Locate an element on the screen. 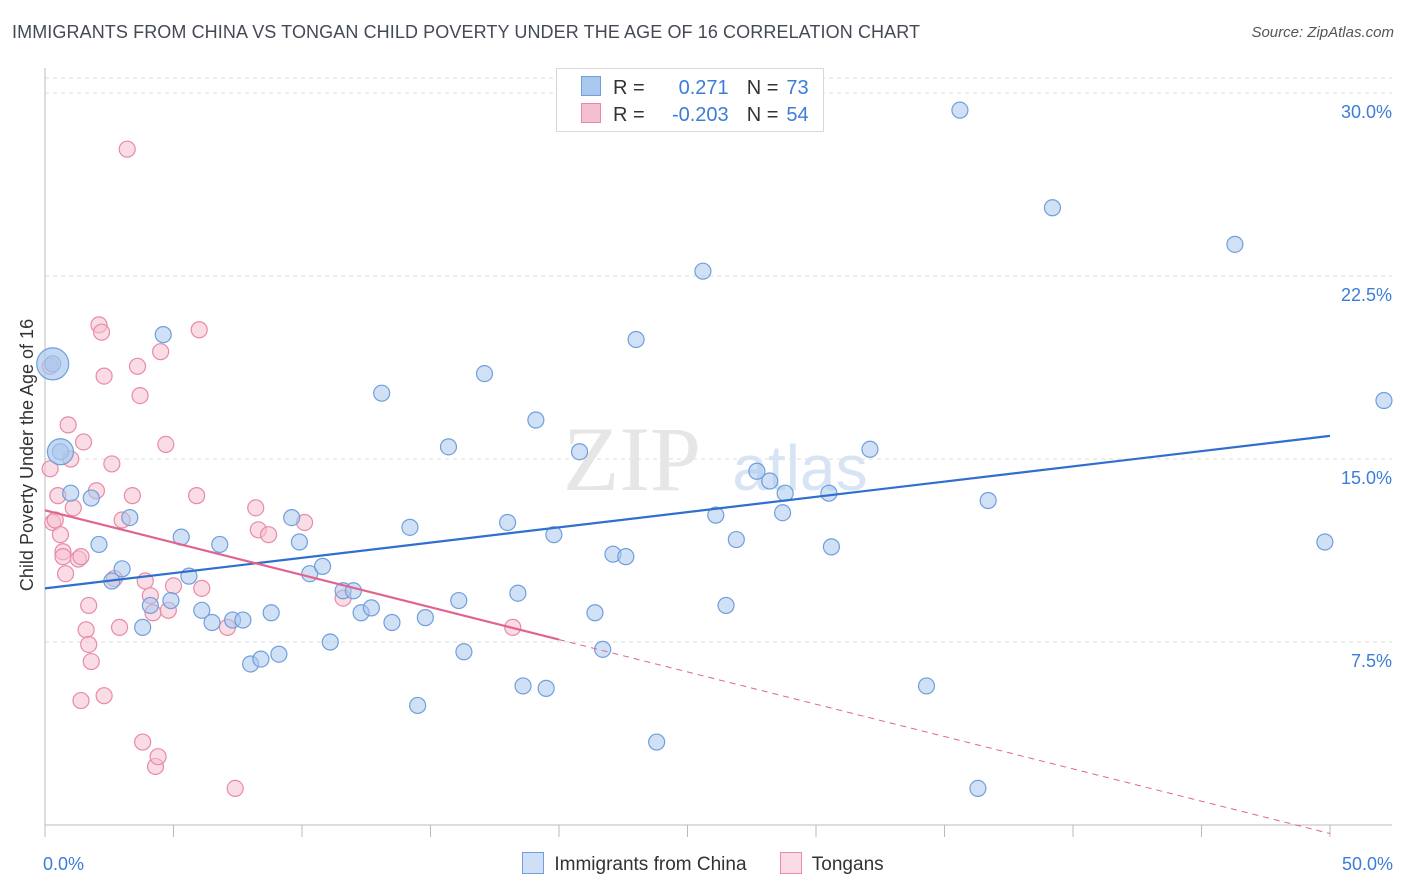 The image size is (1406, 892). legend-item-china: Immigrants from China is located at coordinates (634, 864).